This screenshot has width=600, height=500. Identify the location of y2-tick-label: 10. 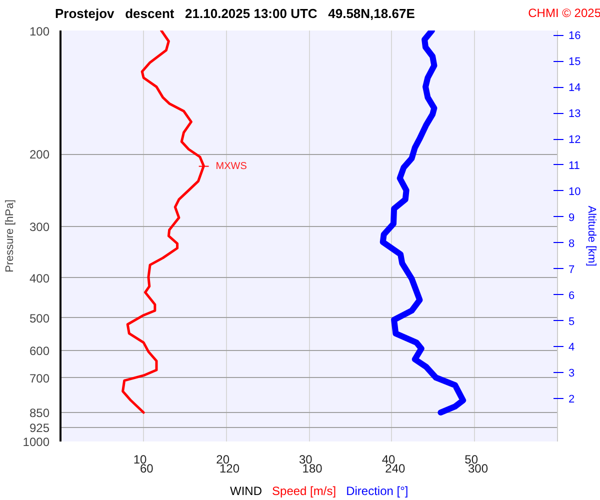
(574, 192).